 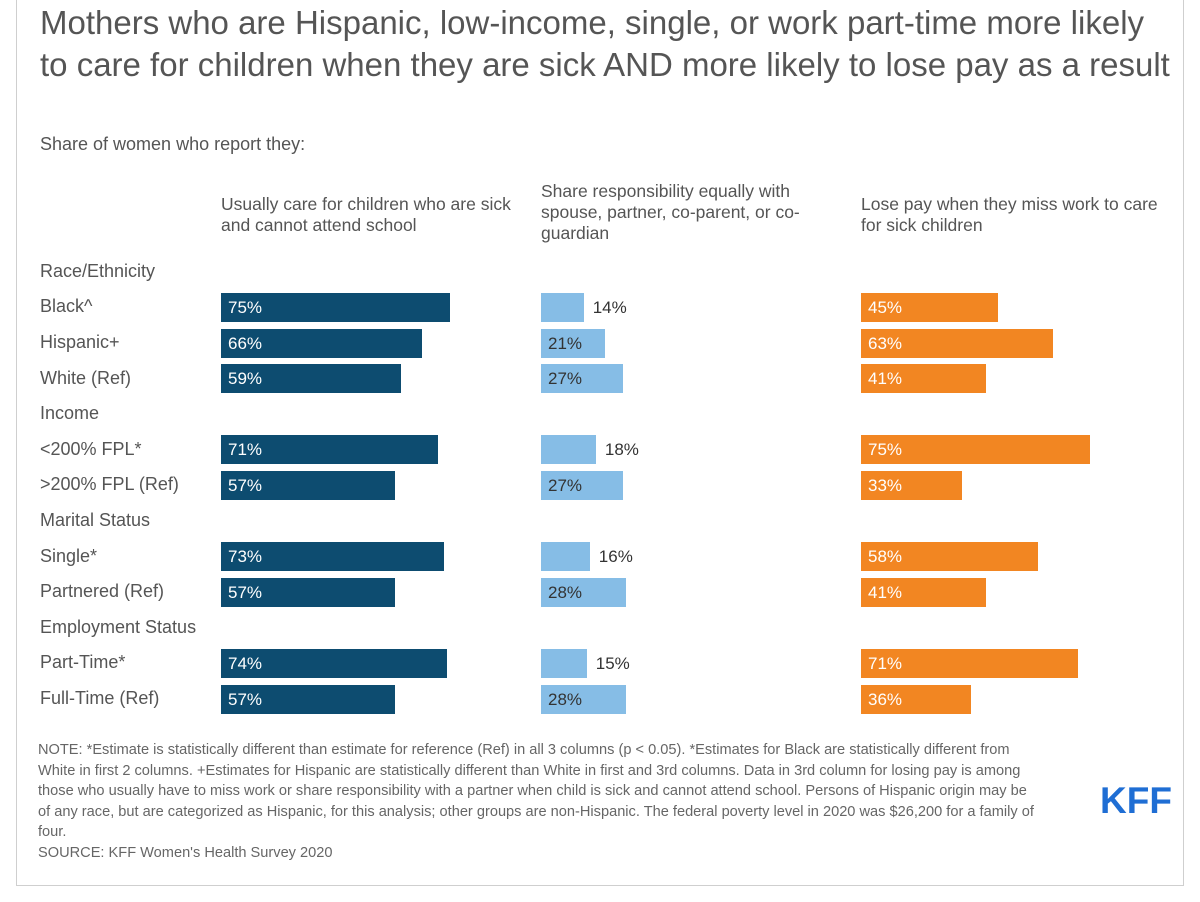 What do you see at coordinates (245, 557) in the screenshot?
I see `bar-value-label: 73%` at bounding box center [245, 557].